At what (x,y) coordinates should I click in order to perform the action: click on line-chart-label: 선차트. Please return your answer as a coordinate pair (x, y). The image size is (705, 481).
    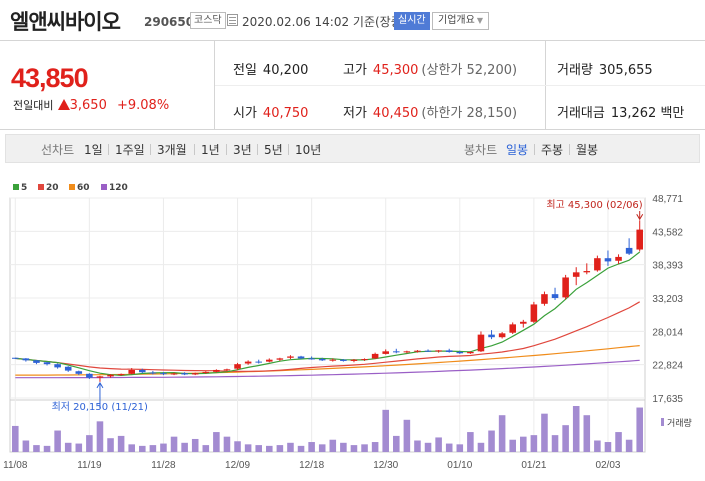
    Looking at the image, I should click on (58, 150).